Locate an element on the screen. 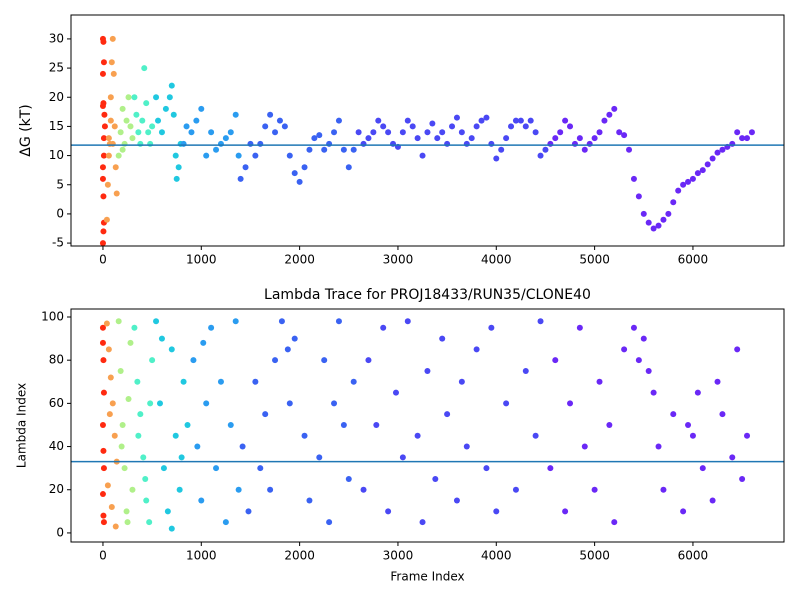  y-tick-label: 30 is located at coordinates (56, 38).